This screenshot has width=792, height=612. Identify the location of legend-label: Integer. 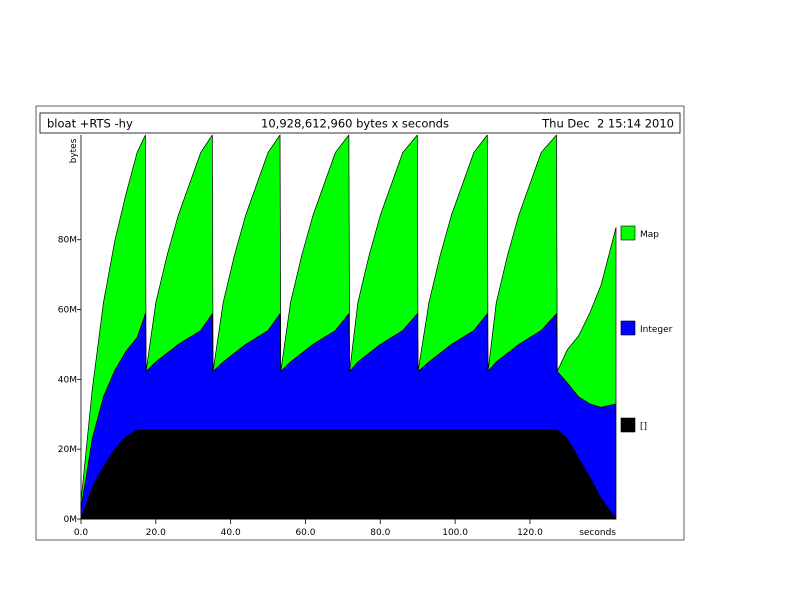
(656, 330).